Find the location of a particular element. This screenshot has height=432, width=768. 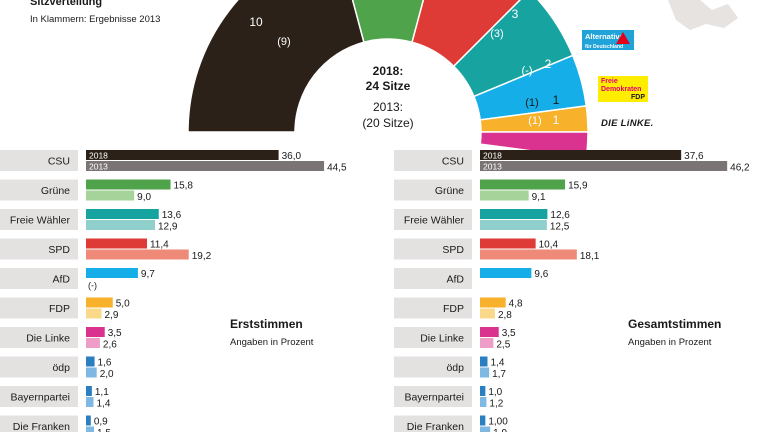

seat-label-freie-waehler-2018: 3 is located at coordinates (515, 14).